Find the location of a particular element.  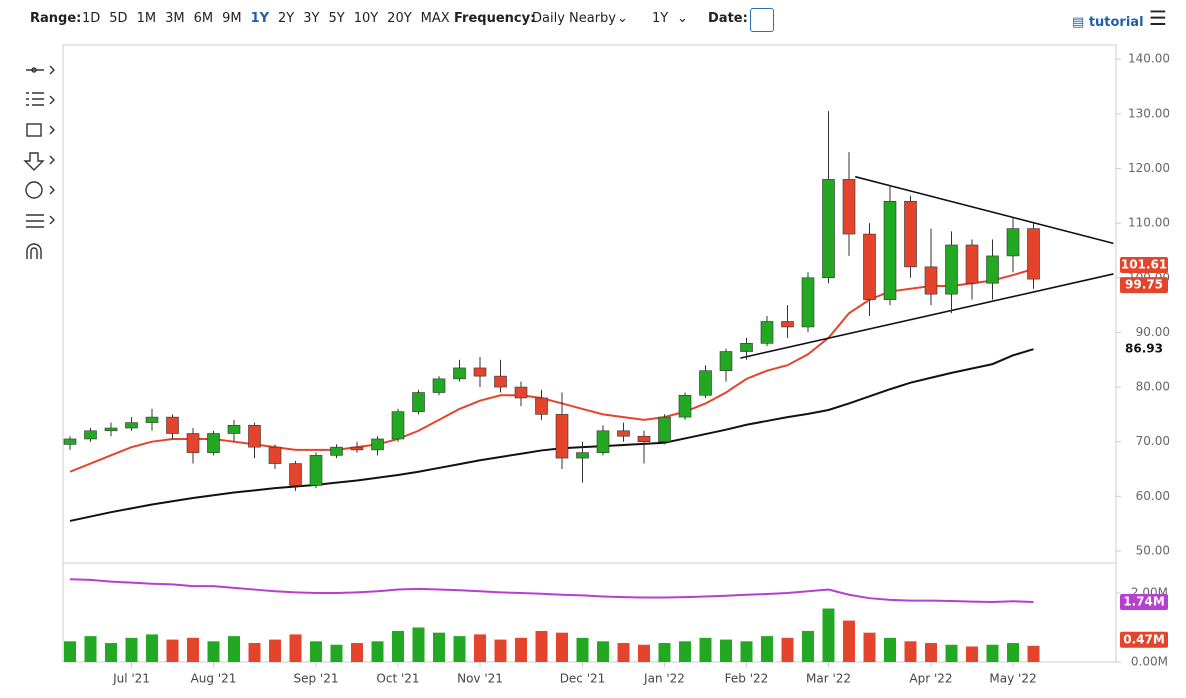

range-button: 3M is located at coordinates (175, 18).